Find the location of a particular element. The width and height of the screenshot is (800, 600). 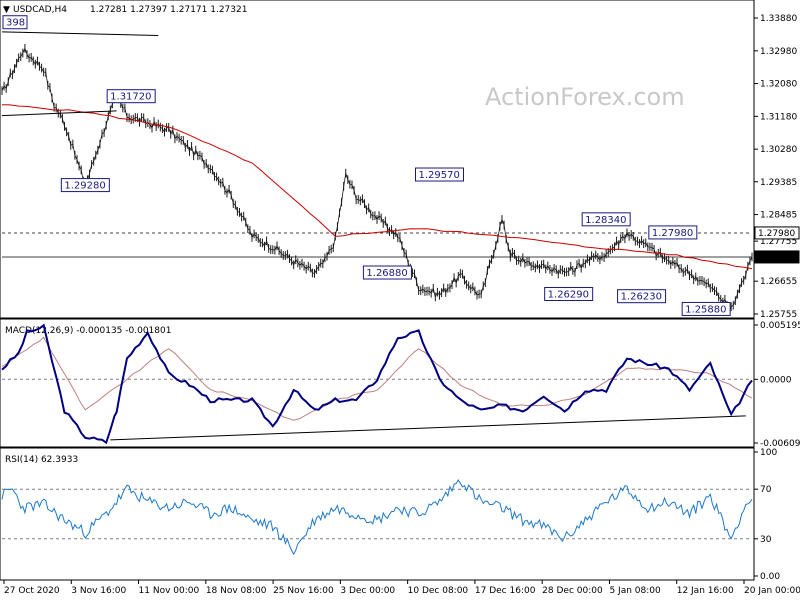

annotation-label-9: 398 is located at coordinates (15, 23).